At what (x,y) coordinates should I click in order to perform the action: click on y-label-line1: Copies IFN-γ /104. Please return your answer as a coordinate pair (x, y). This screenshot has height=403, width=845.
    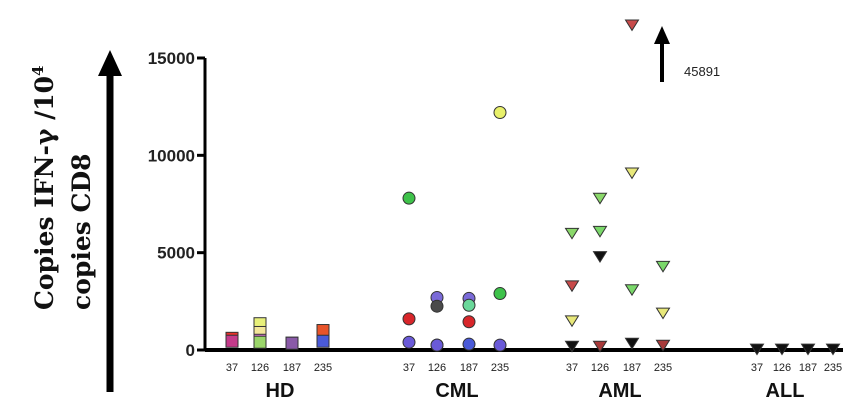
    Looking at the image, I should click on (44, 188).